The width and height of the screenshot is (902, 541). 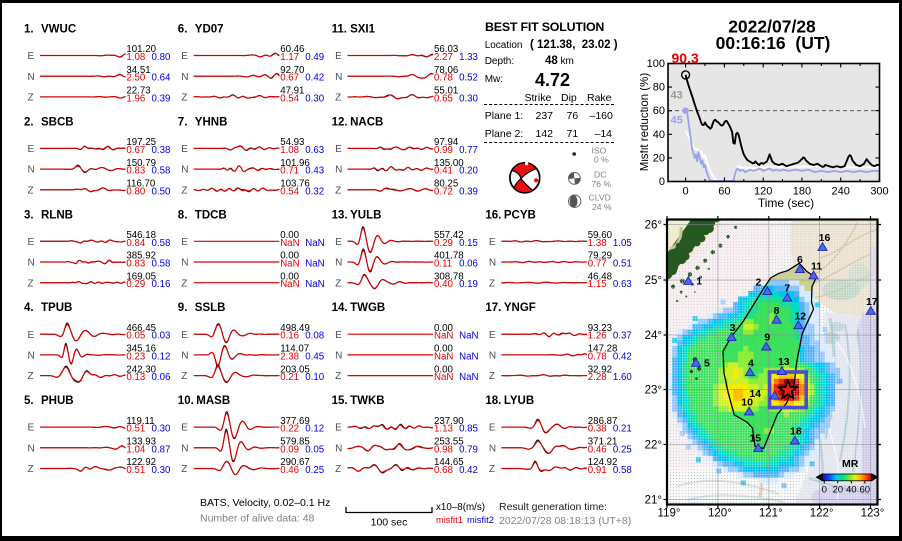 What do you see at coordinates (161, 336) in the screenshot?
I see `svg-text: 0.03` at bounding box center [161, 336].